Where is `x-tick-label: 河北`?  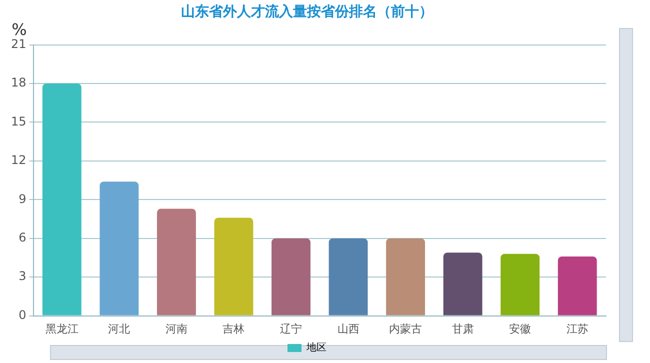
x-tick-label: 河北 is located at coordinates (119, 329).